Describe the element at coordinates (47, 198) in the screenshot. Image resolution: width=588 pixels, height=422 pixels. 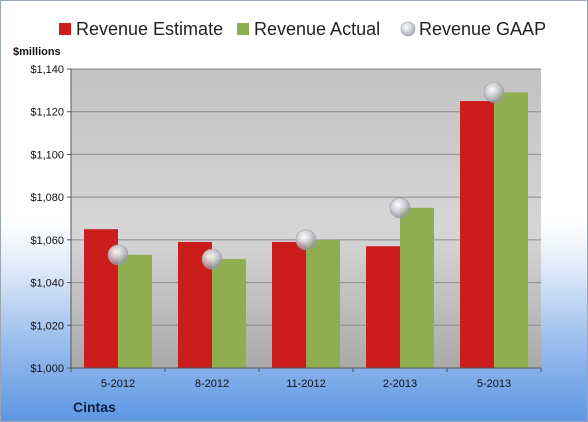
I see `y-tick-label: $1,080` at that location.